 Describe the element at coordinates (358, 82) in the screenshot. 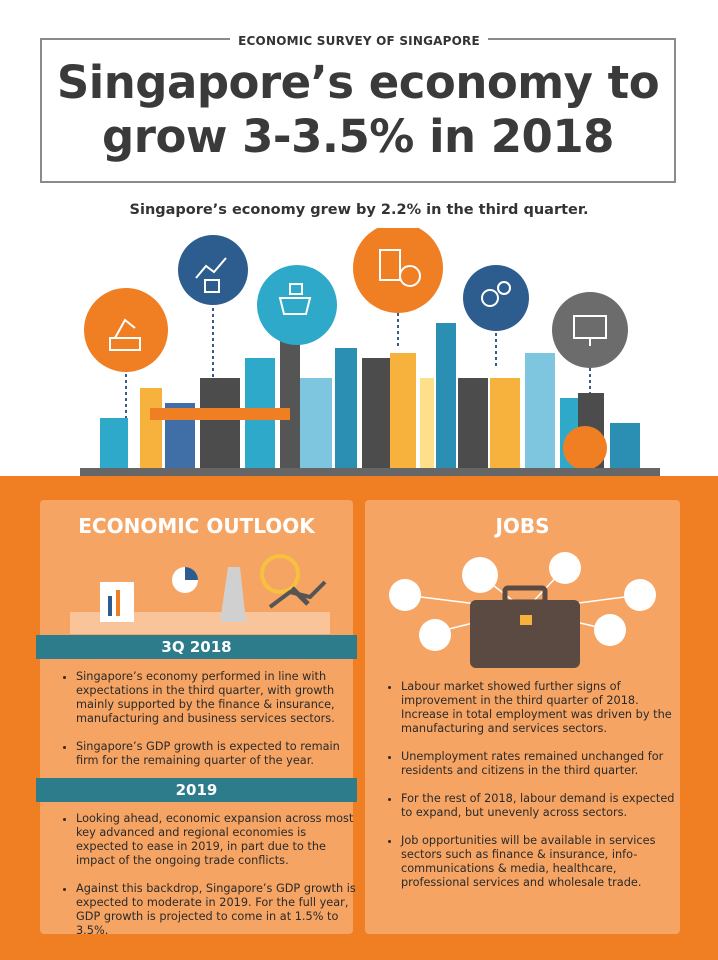

I see `title-line: Singapore’s economy to` at that location.